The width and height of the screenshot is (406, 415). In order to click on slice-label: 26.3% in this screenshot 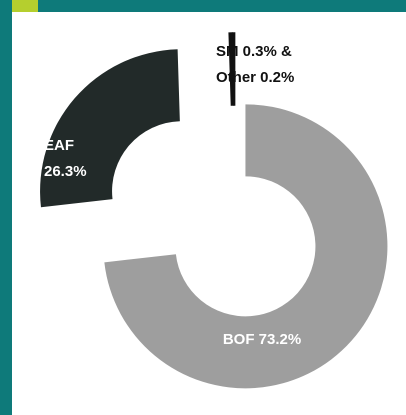, I will do `click(65, 171)`.